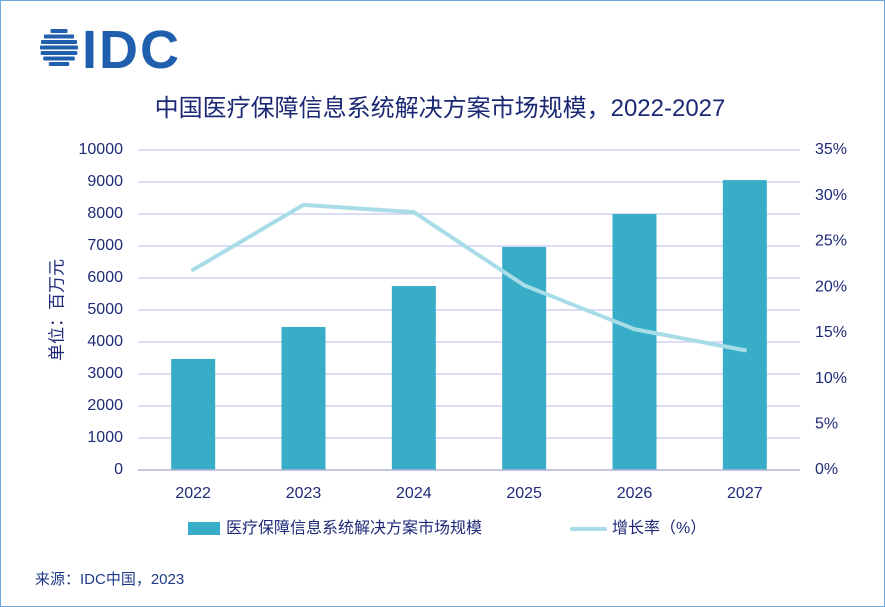 This screenshot has width=885, height=607. Describe the element at coordinates (744, 350) in the screenshot. I see `growth-point-2027` at that location.